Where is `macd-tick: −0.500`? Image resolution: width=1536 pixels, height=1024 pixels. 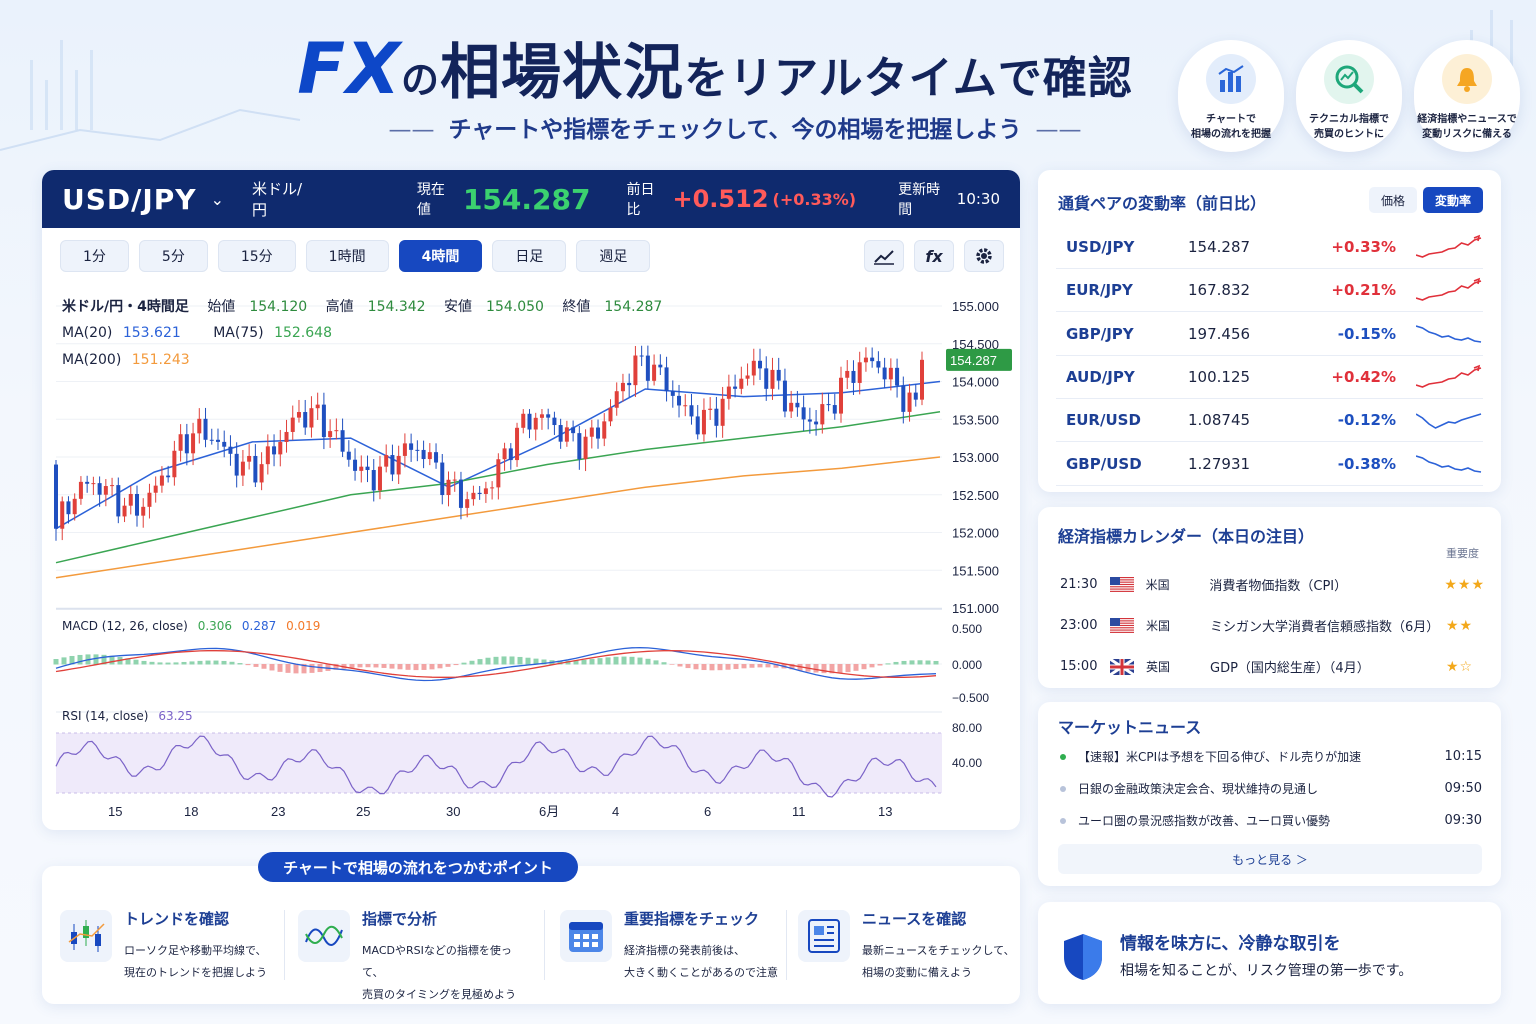
macd-tick: −0.500 is located at coordinates (970, 698).